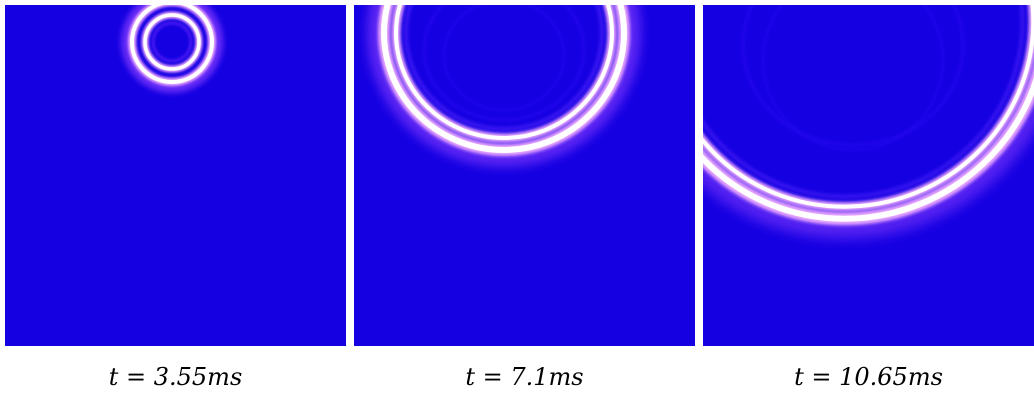 This screenshot has width=1034, height=394. Describe the element at coordinates (175, 377) in the screenshot. I see `time-caption-1: t = 3.55ms` at that location.